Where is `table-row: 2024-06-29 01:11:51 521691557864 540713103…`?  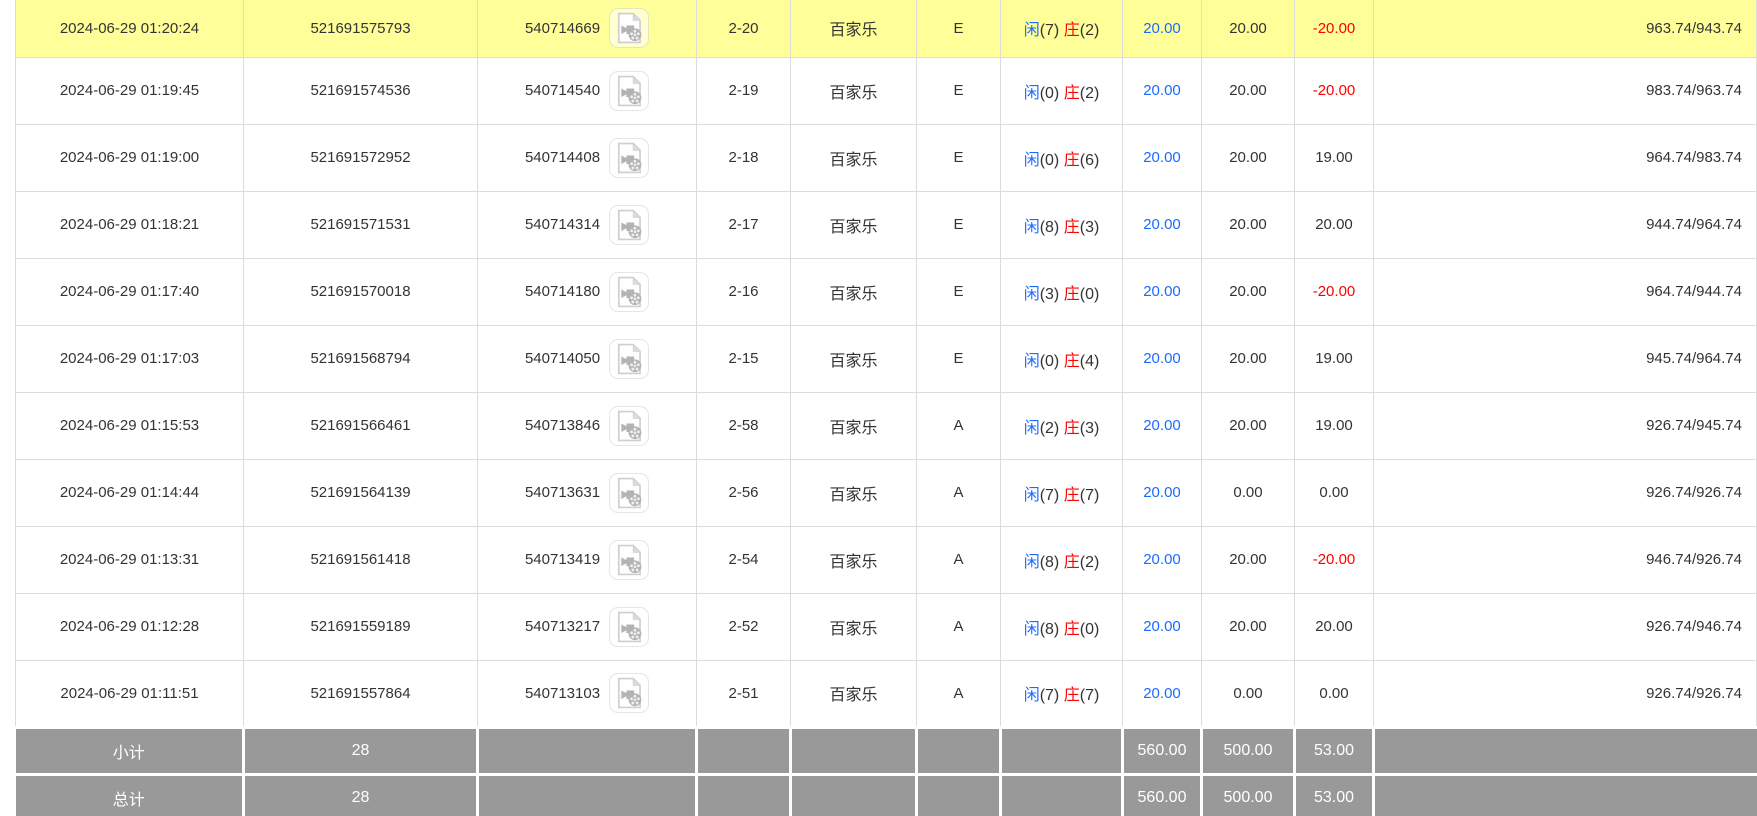
table-row: 2024-06-29 01:11:51 521691557864 540713103… is located at coordinates (886, 693).